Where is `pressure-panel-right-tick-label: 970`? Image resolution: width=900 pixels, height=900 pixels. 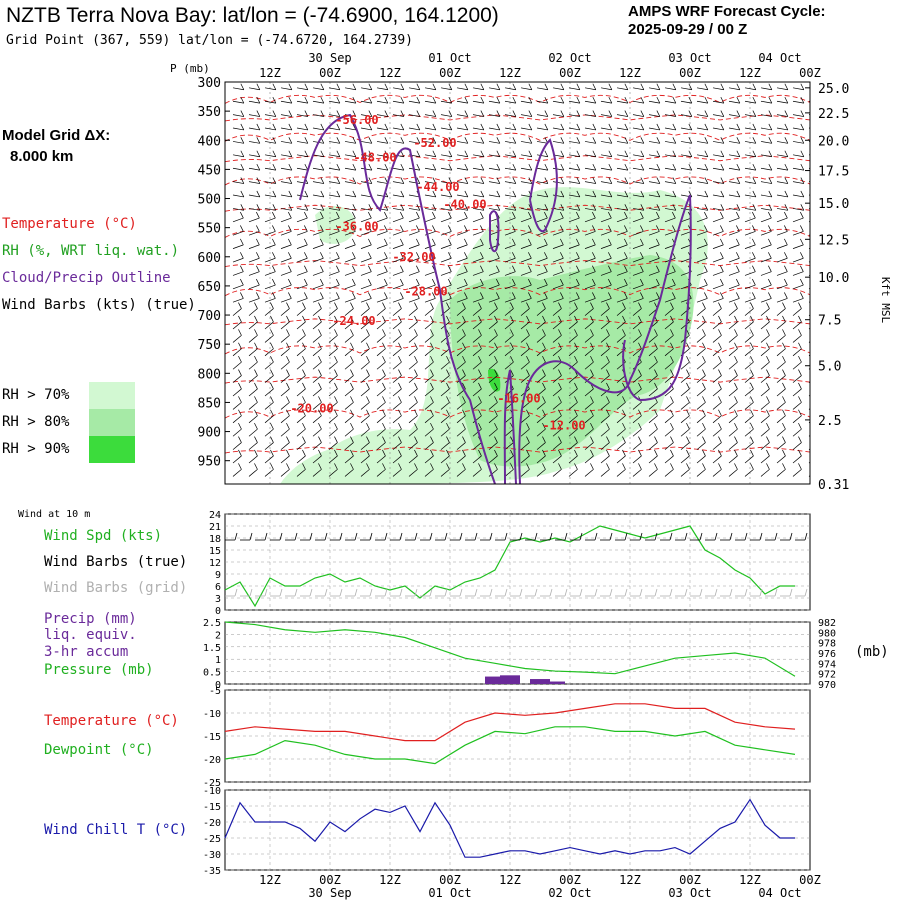
pressure-panel-right-tick-label: 970 is located at coordinates (827, 685).